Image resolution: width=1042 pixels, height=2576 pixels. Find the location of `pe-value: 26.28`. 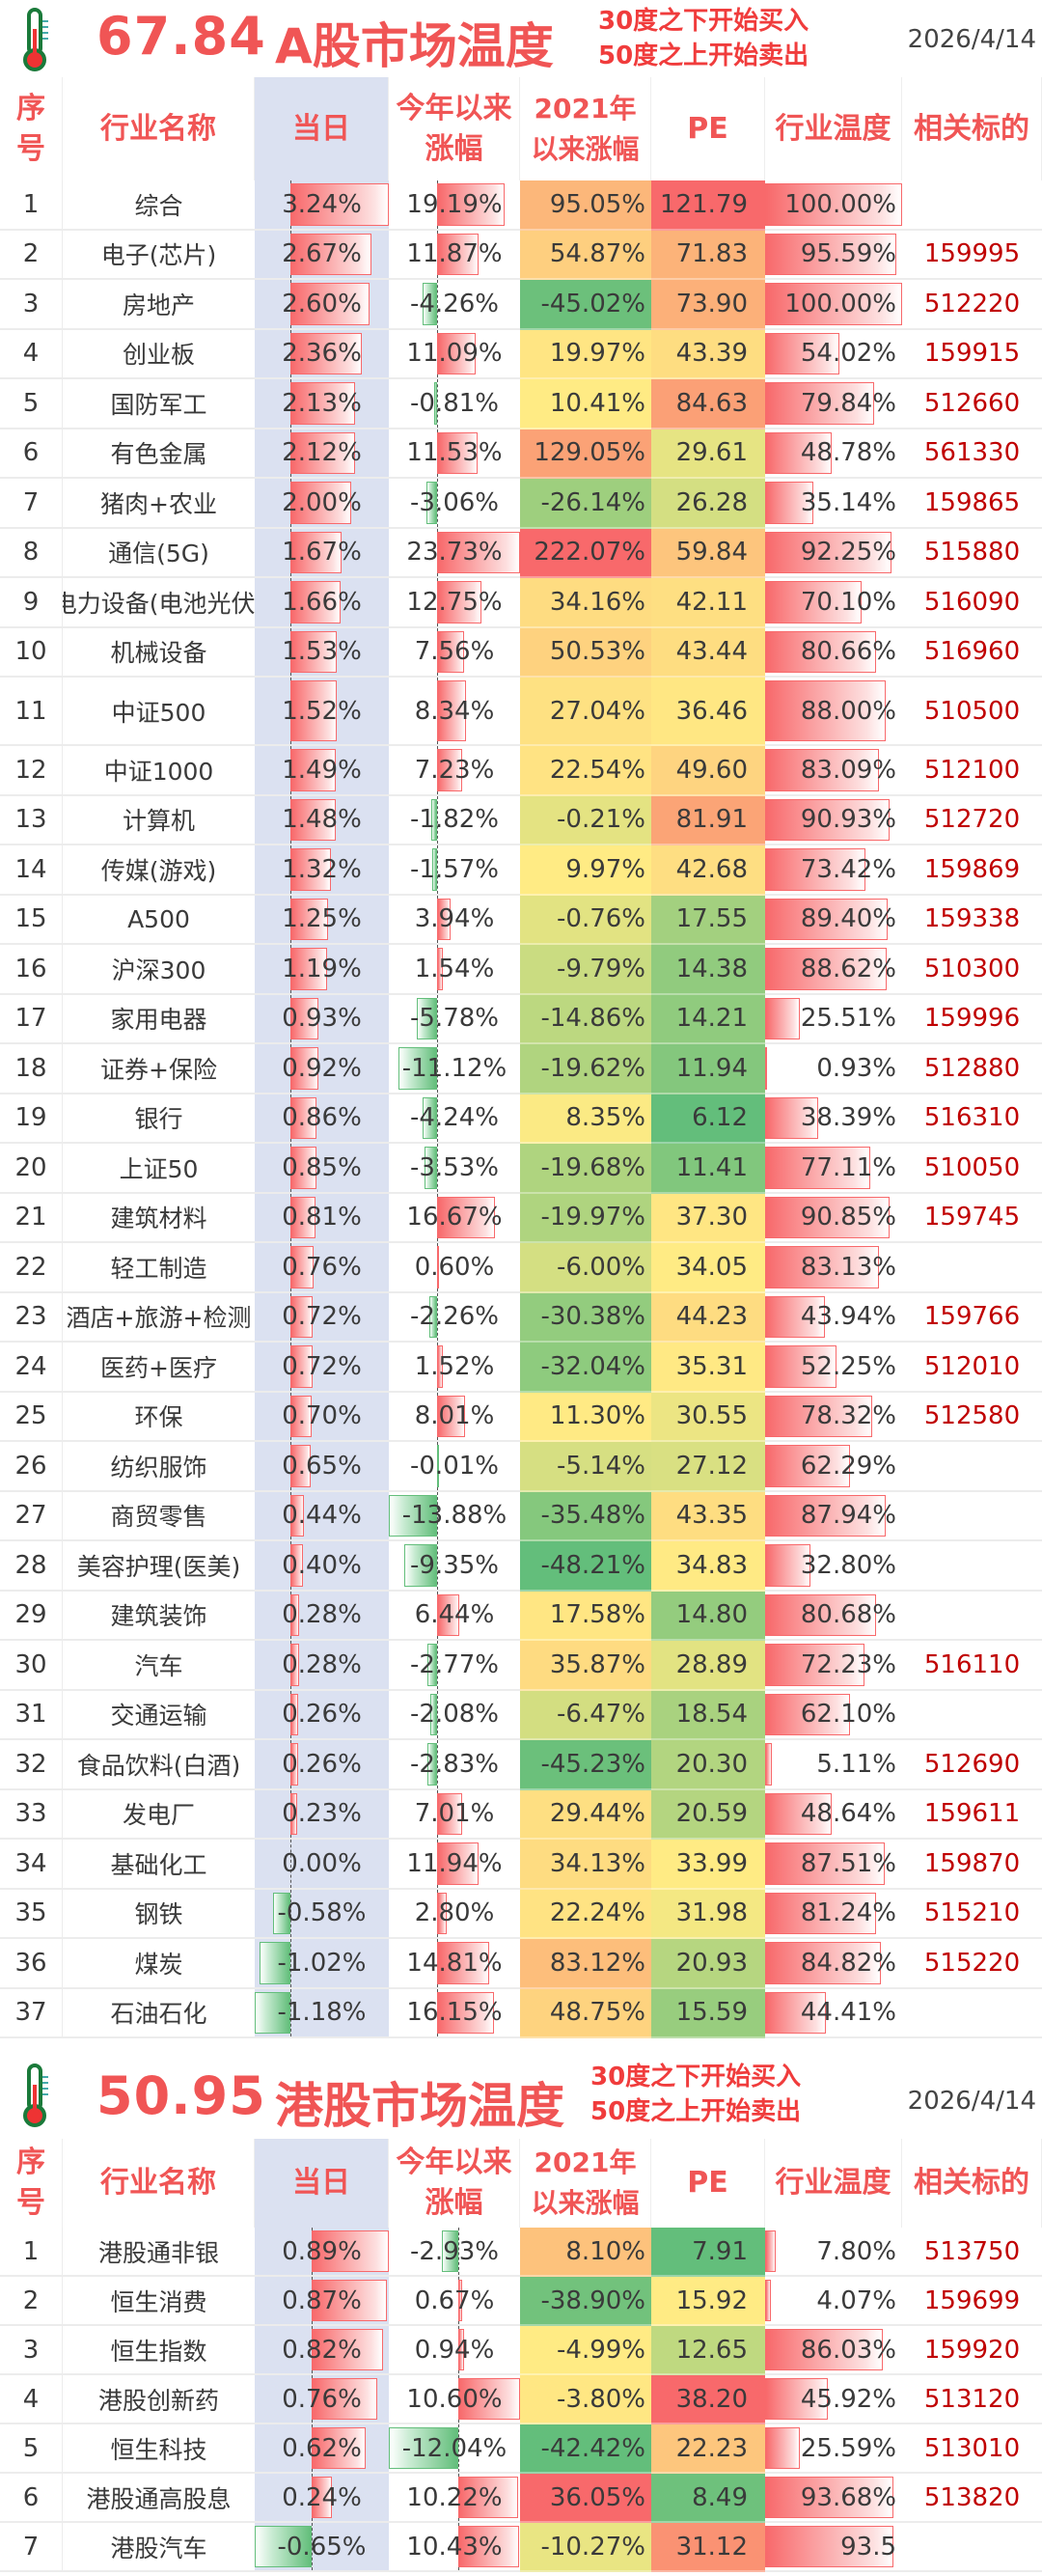

pe-value: 26.28 is located at coordinates (711, 502).